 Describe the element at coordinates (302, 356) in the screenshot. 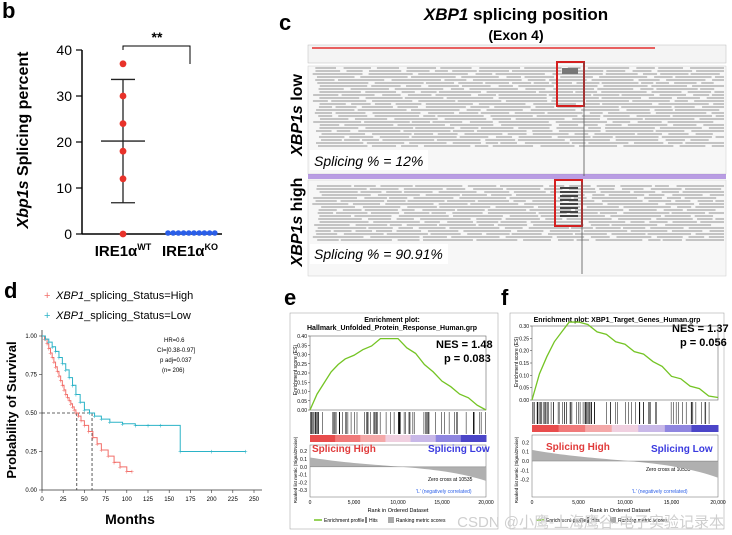

I see `e-es-tick-label: 0.30` at that location.